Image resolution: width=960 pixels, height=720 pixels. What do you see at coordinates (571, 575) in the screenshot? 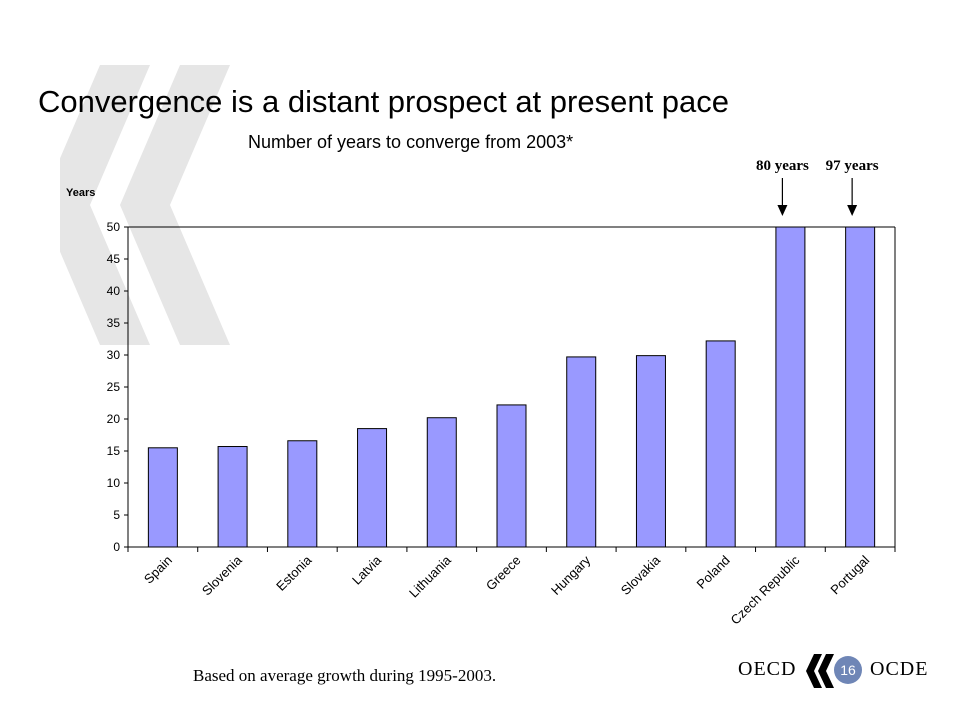
I see `x-tick-label: Hungary` at bounding box center [571, 575].